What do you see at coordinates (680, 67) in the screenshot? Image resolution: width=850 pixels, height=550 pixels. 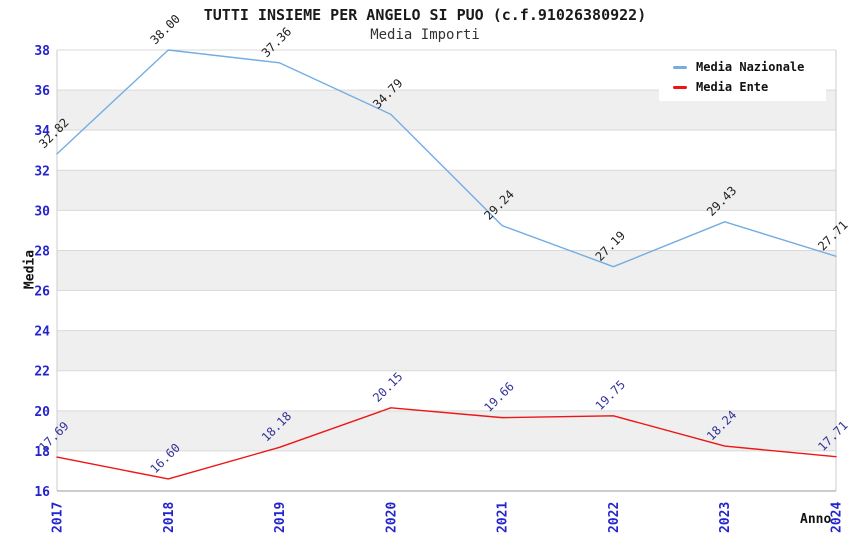 I see `legend-marker-media-nazionale` at bounding box center [680, 67].